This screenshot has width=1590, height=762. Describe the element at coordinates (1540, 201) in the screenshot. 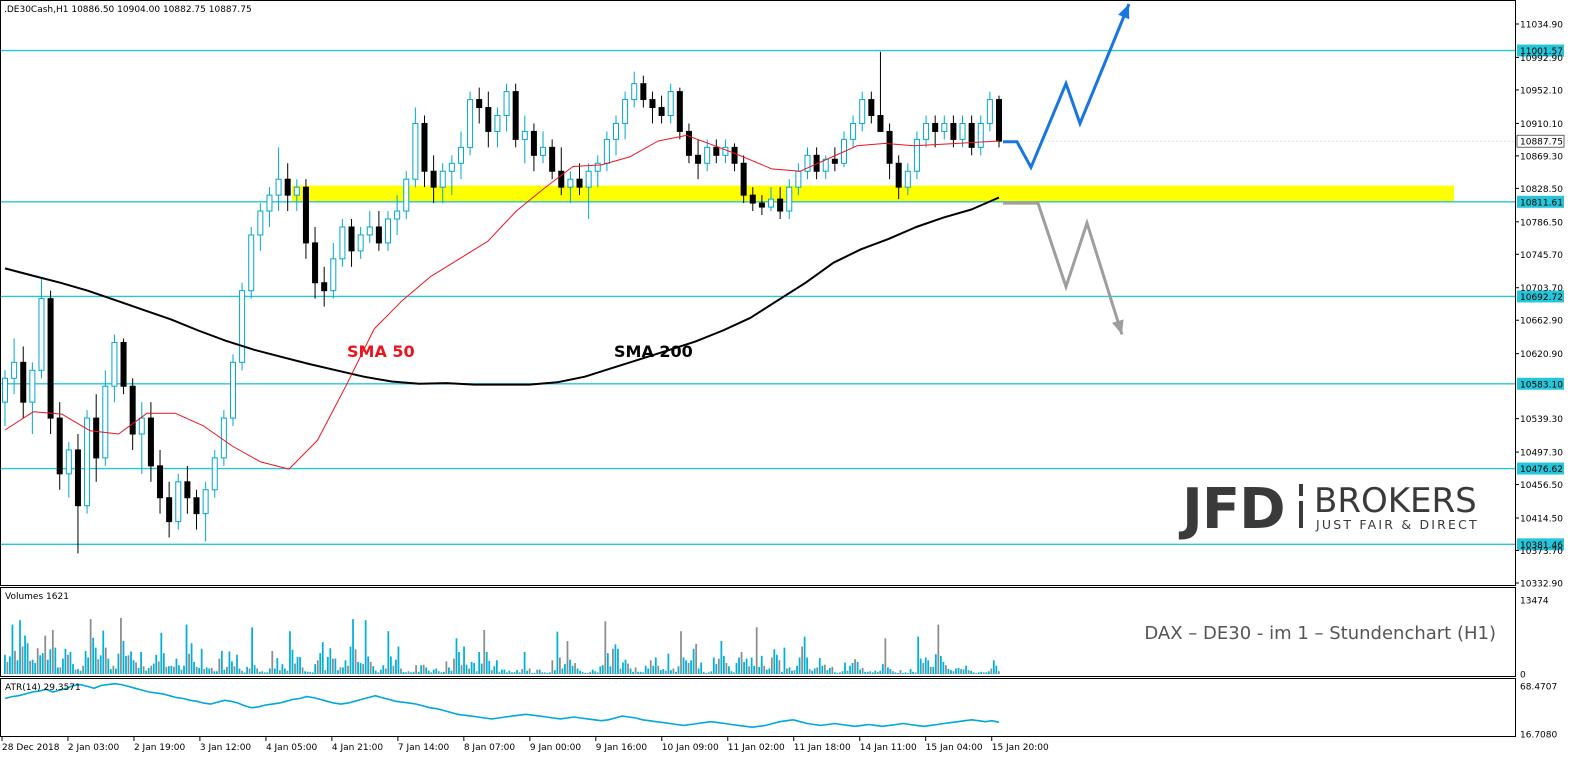

I see `level-badge` at that location.